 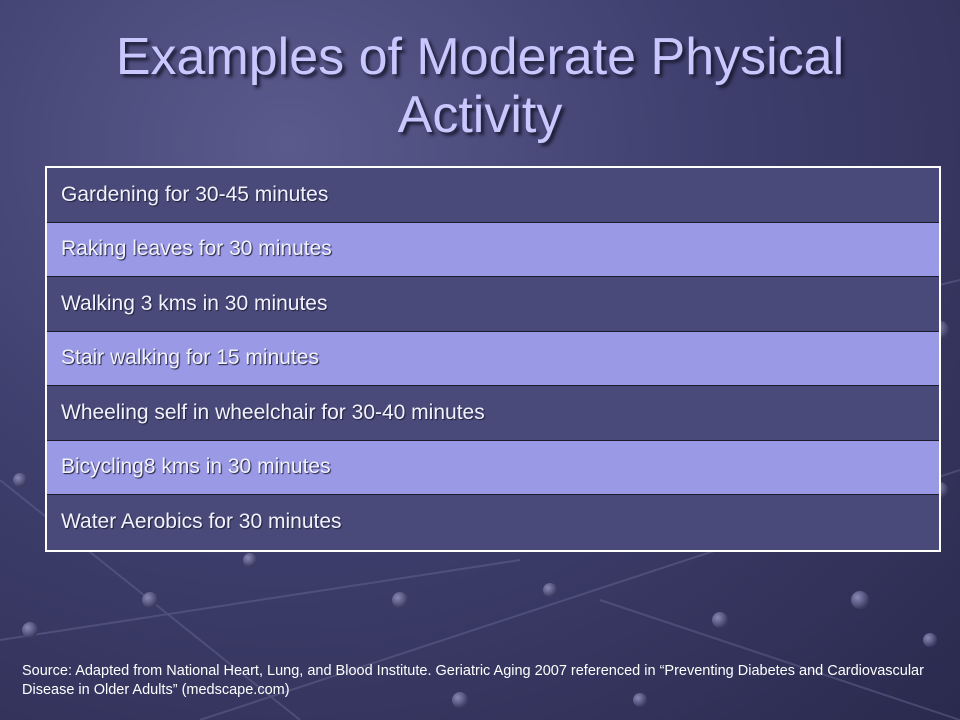 I want to click on table-row: Raking leaves for 30 minutes, so click(x=493, y=249).